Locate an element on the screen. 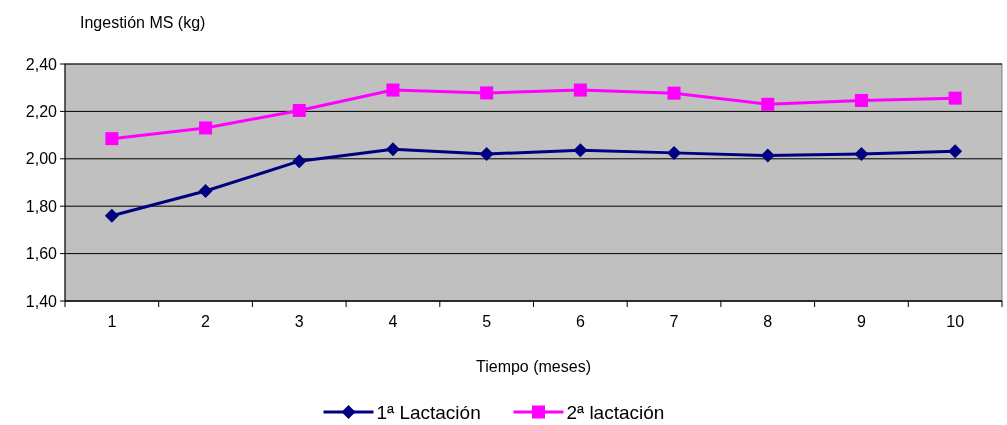 Image resolution: width=1007 pixels, height=425 pixels. x-tick-label: 6 is located at coordinates (580, 321).